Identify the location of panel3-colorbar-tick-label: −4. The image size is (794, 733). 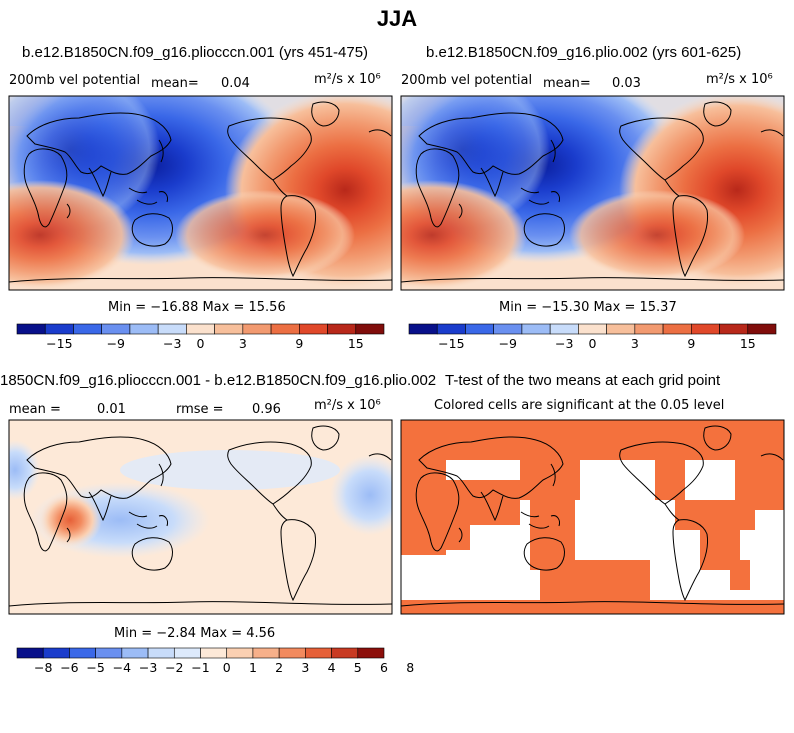
(122, 667).